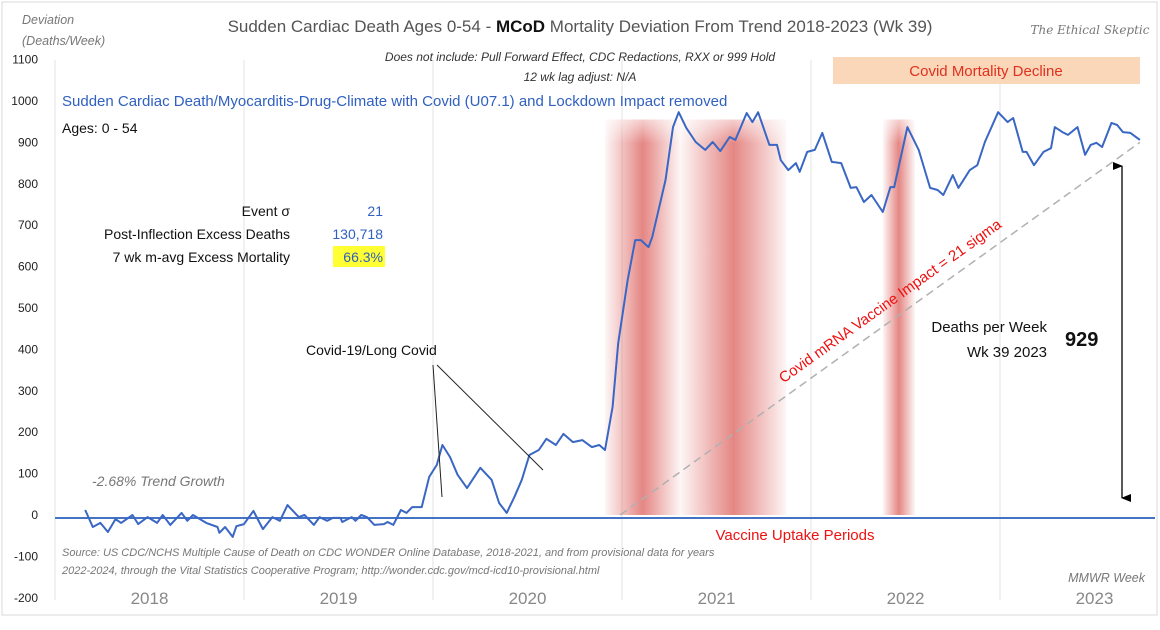 The height and width of the screenshot is (630, 1160). What do you see at coordinates (28, 349) in the screenshot?
I see `y-tick-label: 400` at bounding box center [28, 349].